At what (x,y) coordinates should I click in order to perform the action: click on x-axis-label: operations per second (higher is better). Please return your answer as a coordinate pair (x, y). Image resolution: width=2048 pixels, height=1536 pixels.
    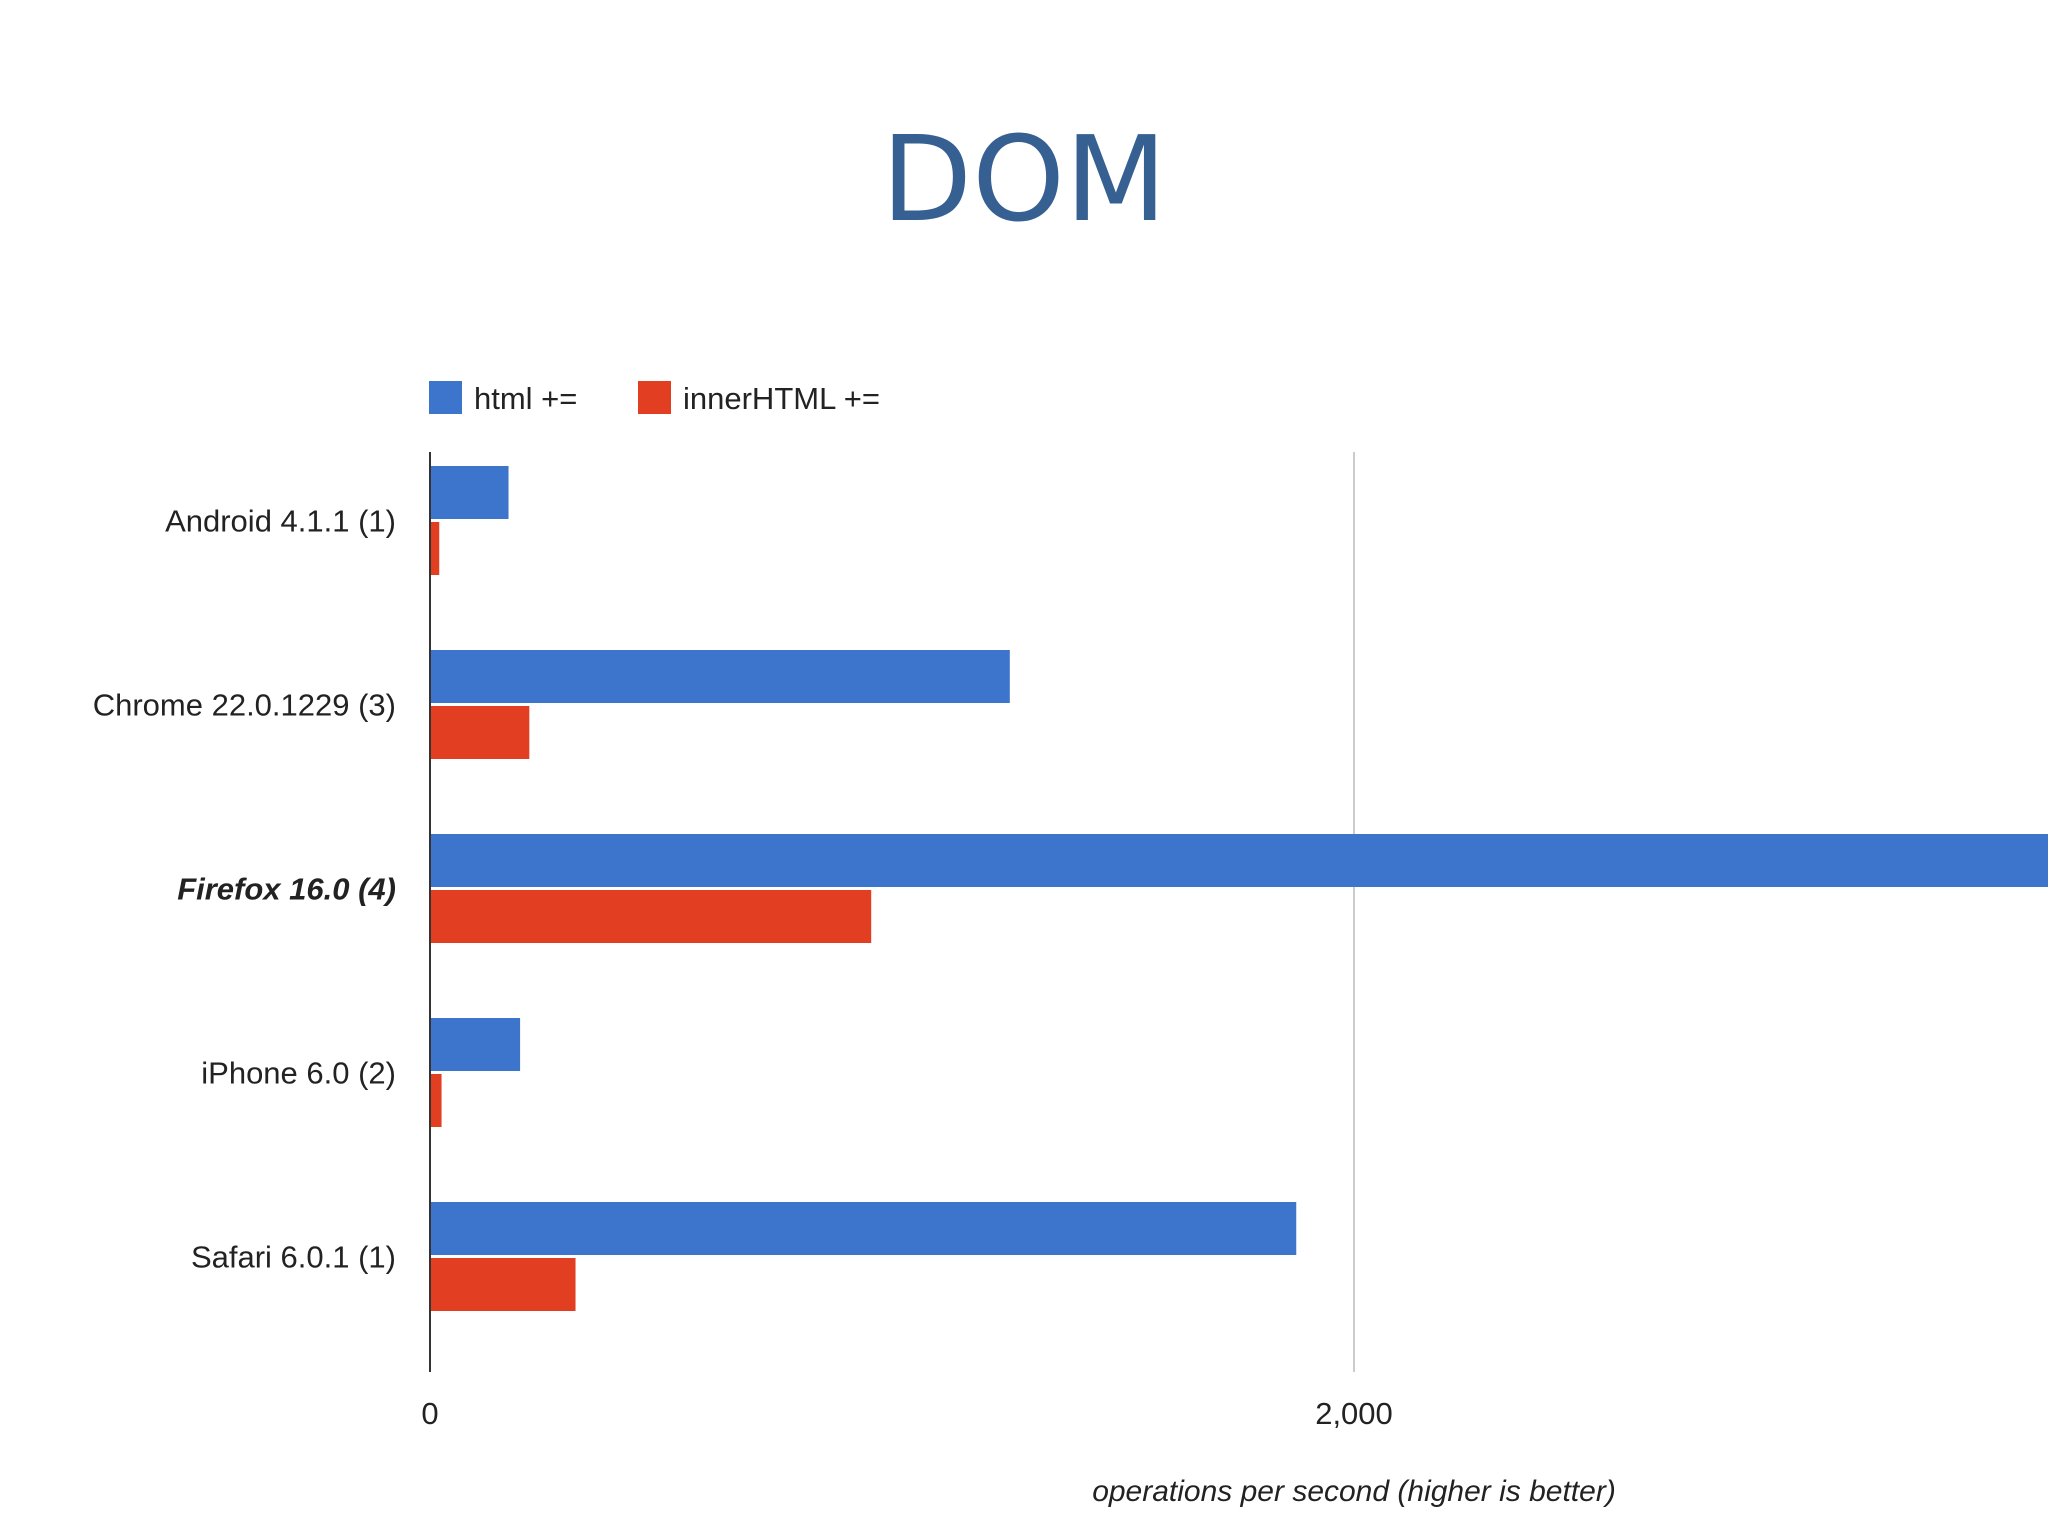
    Looking at the image, I should click on (1354, 1491).